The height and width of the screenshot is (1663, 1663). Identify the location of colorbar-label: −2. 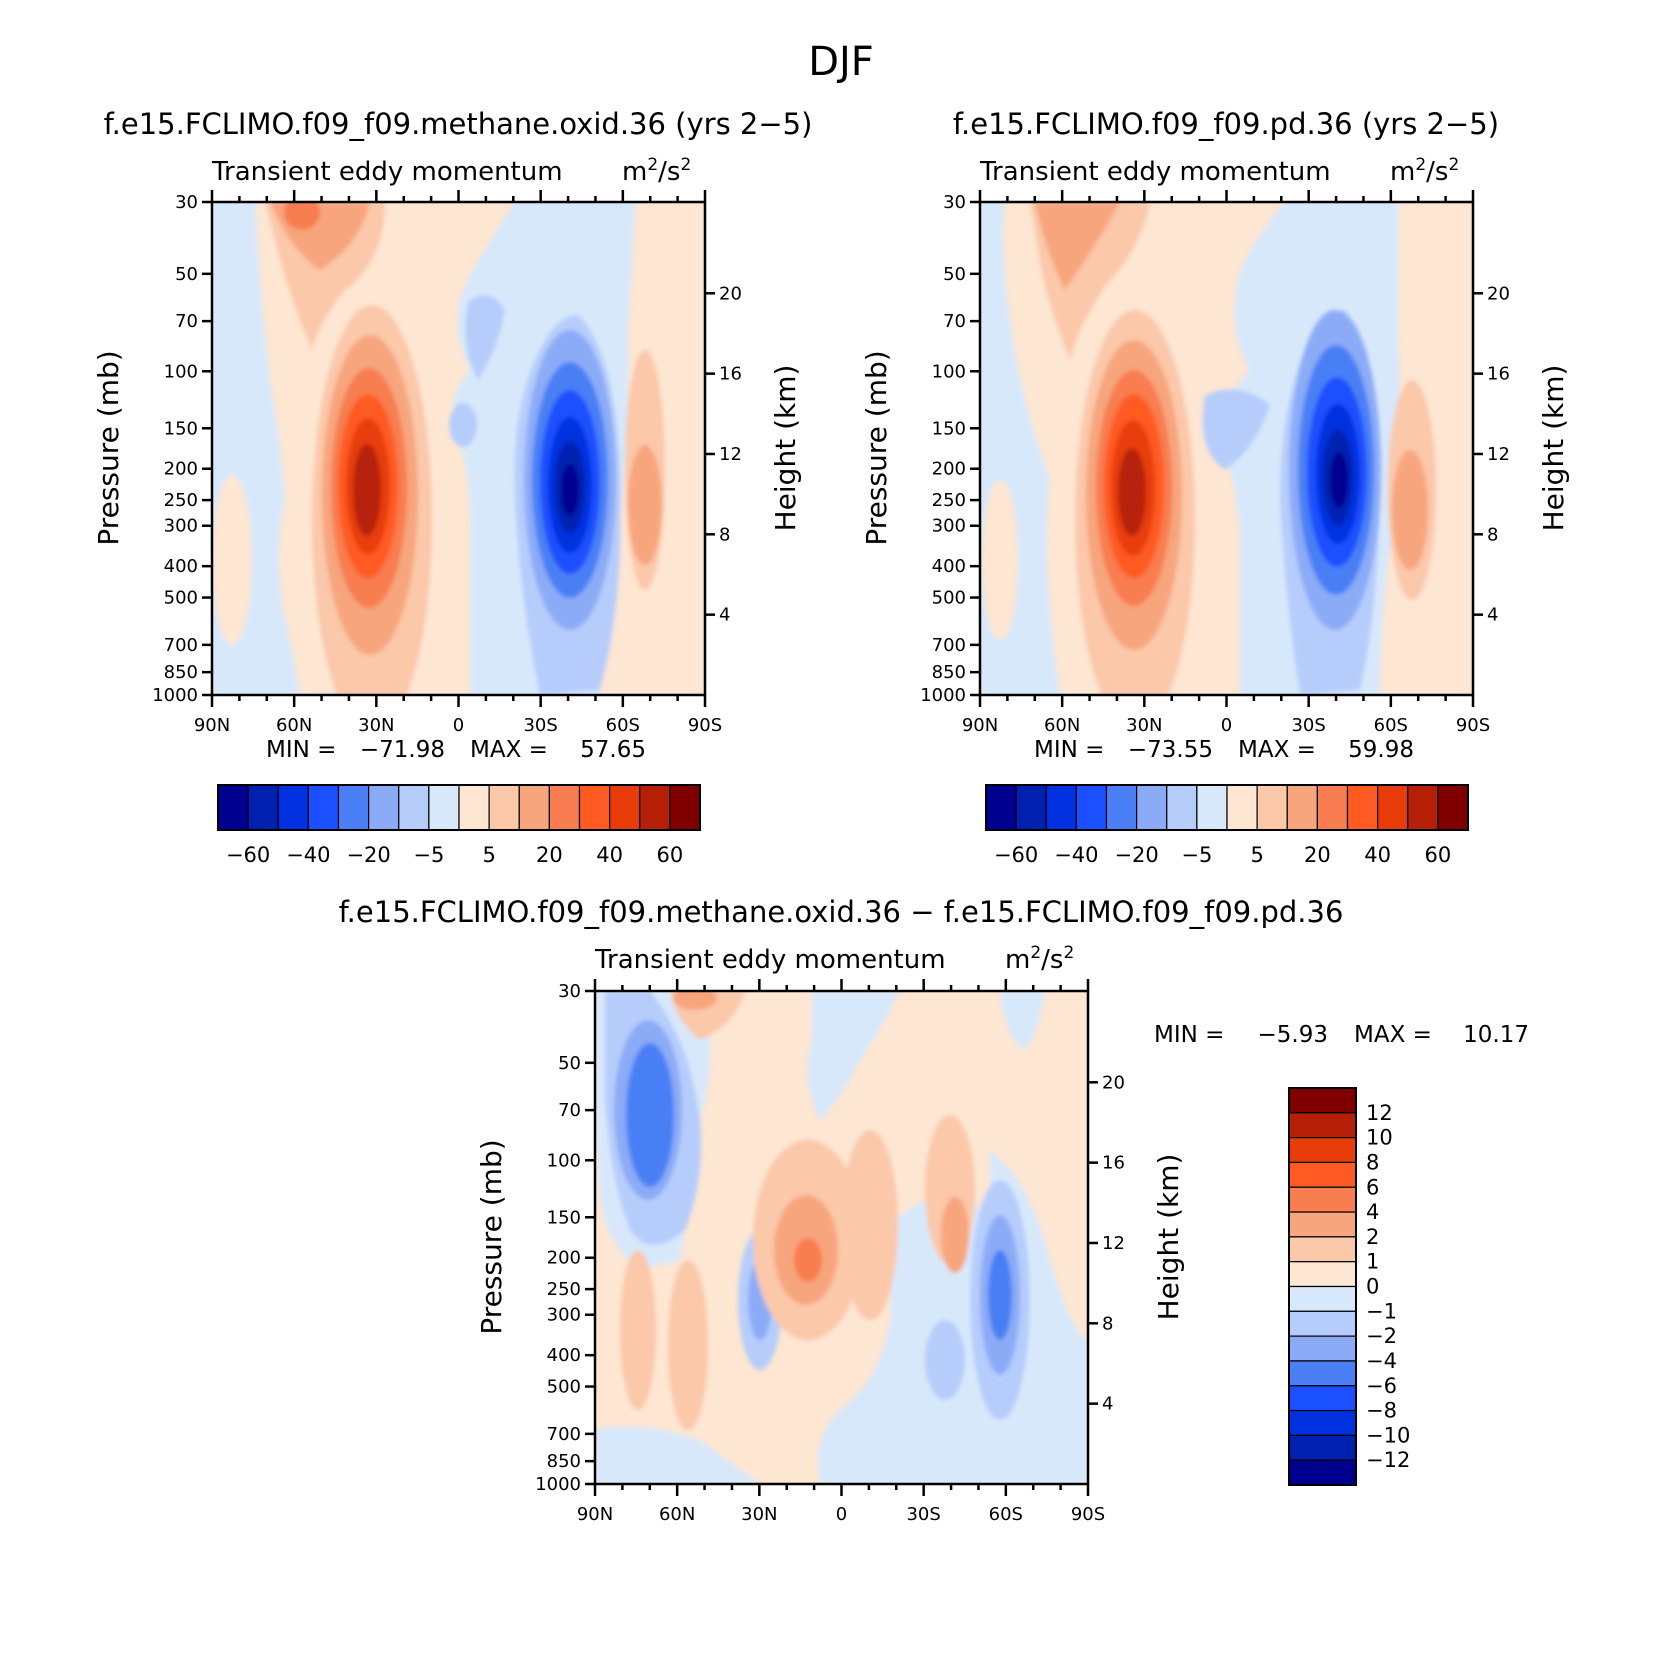
(1381, 1336).